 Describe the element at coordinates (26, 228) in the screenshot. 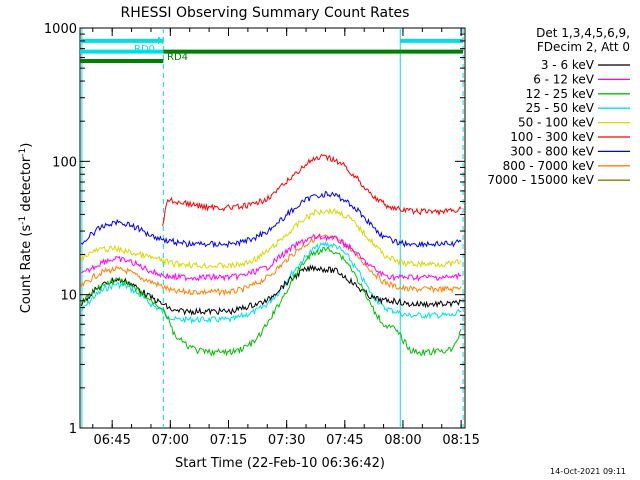

I see `y-axis-label: Count Rate (s-1 detector-1)` at that location.